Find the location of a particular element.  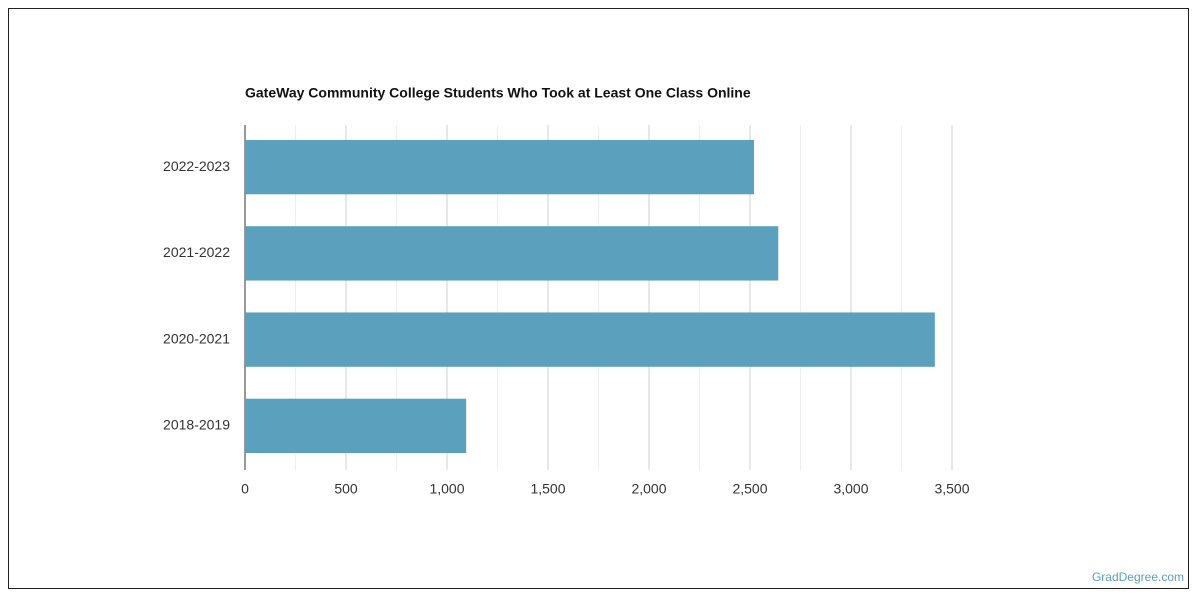

x-tick-label: 1,500 is located at coordinates (547, 489).